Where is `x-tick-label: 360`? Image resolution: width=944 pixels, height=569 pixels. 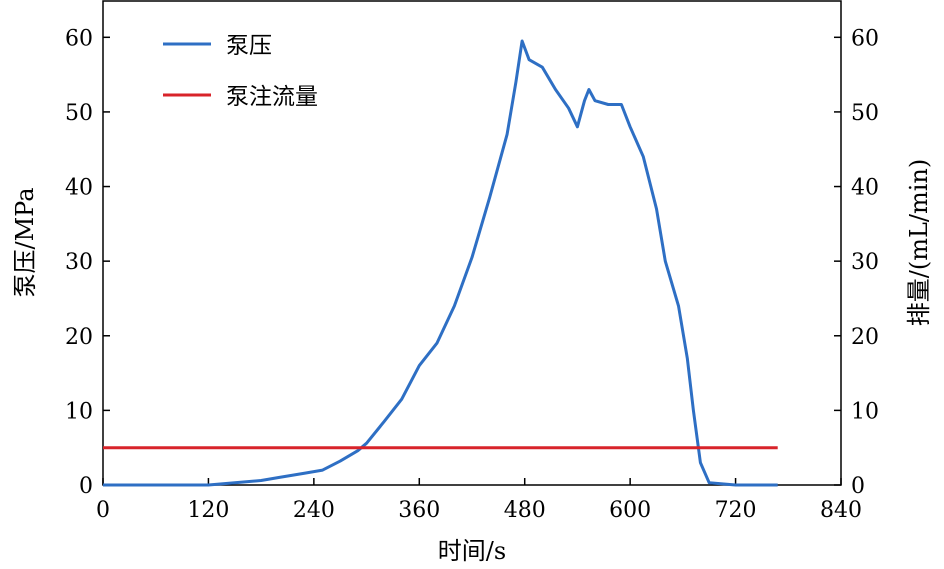
x-tick-label: 360 is located at coordinates (419, 510).